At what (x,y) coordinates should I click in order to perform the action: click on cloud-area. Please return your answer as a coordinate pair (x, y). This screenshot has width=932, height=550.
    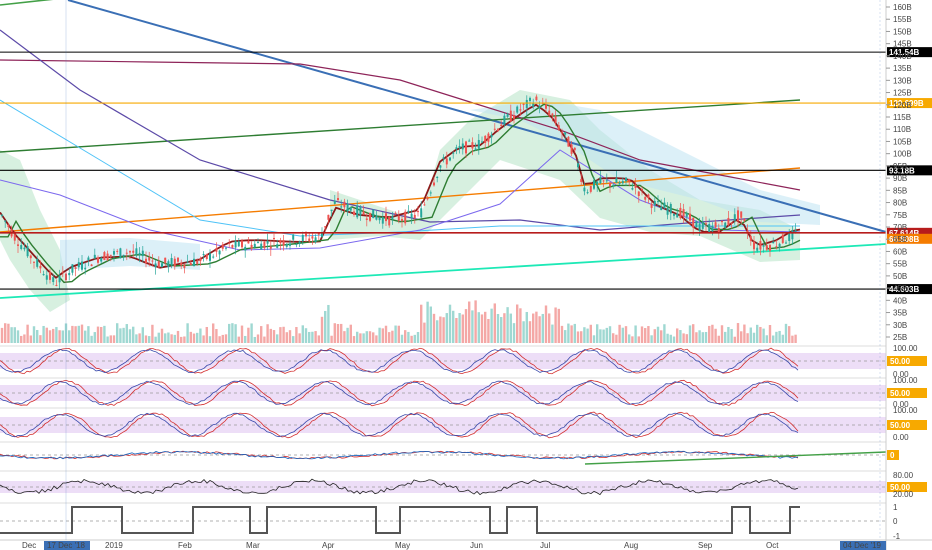
    Looking at the image, I should click on (35, 231).